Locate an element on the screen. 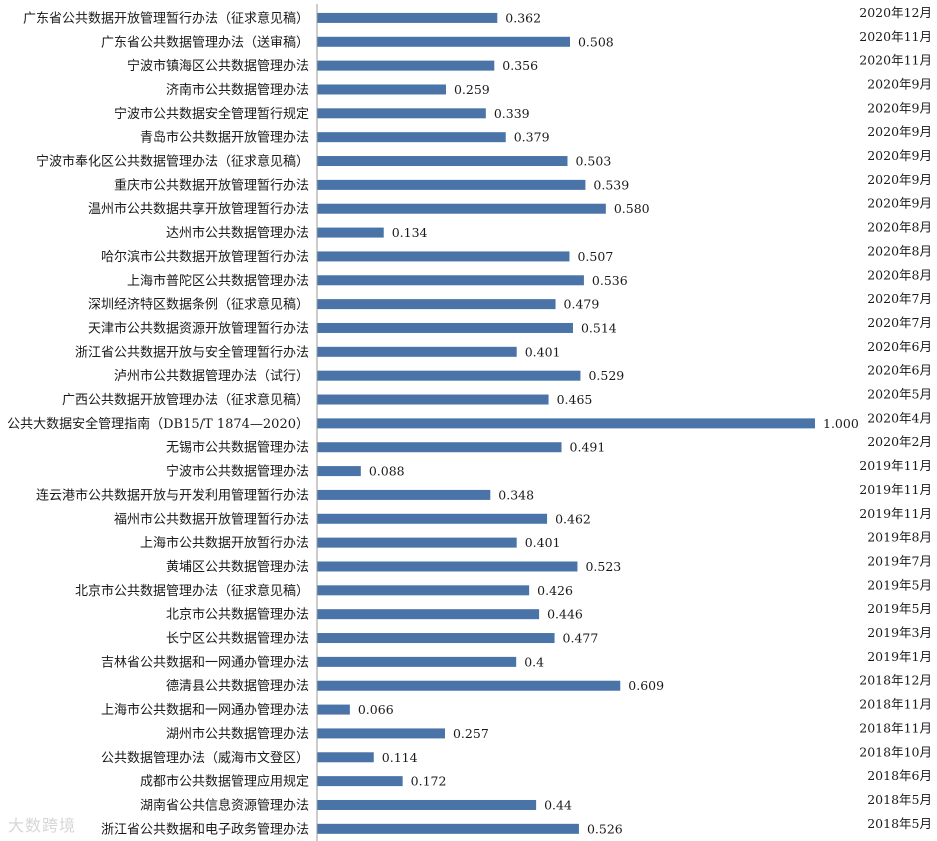 Image resolution: width=937 pixels, height=841 pixels. value-label: 0.462 is located at coordinates (573, 518).